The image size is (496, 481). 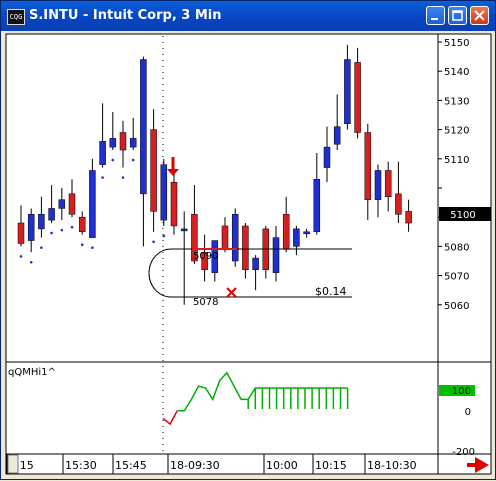 What do you see at coordinates (456, 72) in the screenshot?
I see `price-tick-label: 5140` at bounding box center [456, 72].